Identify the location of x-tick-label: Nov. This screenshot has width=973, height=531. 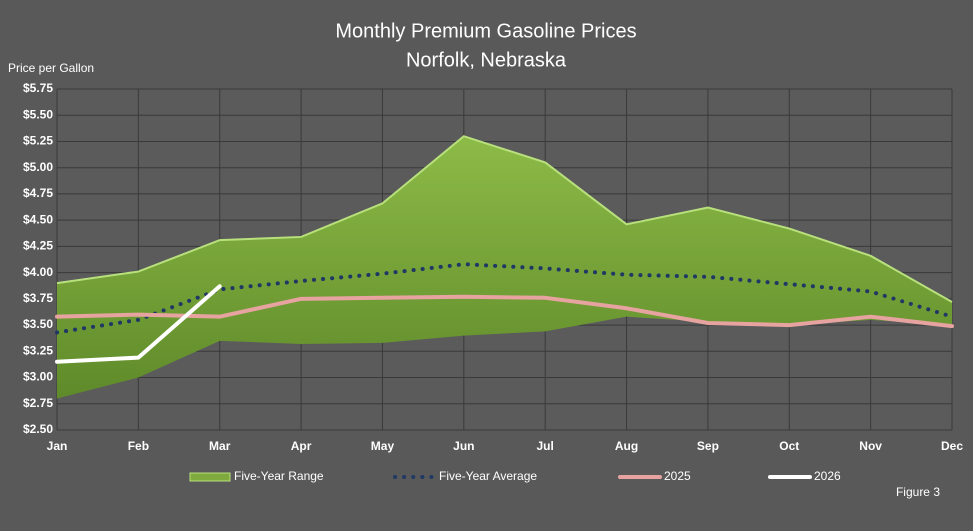
(870, 446).